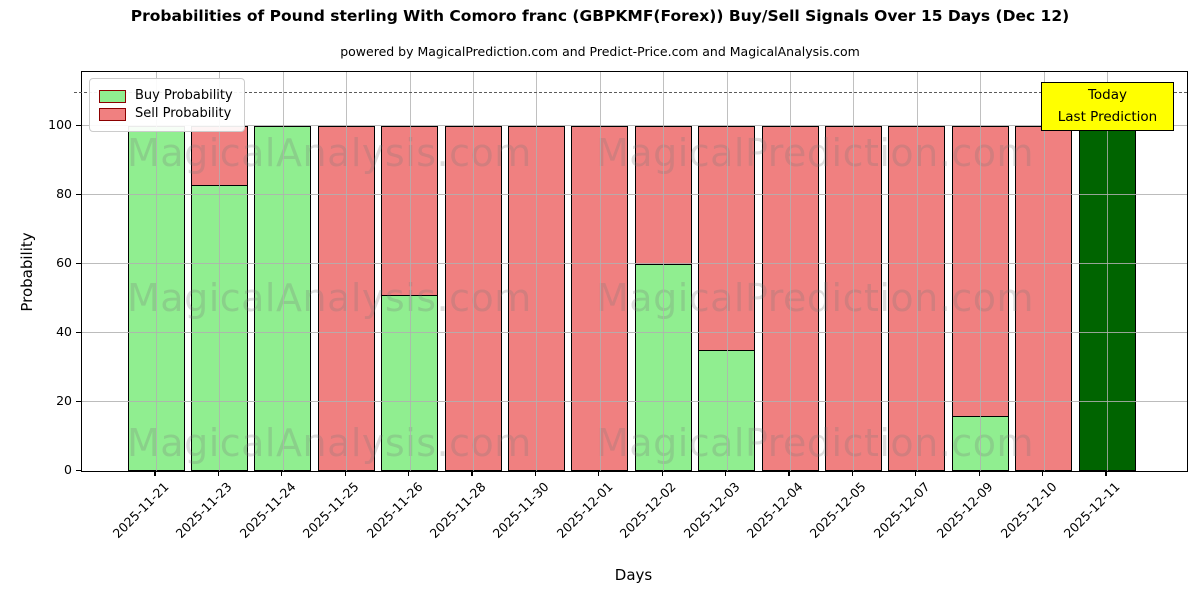 This screenshot has height=600, width=1200. I want to click on x-axis-label: Days, so click(633, 575).